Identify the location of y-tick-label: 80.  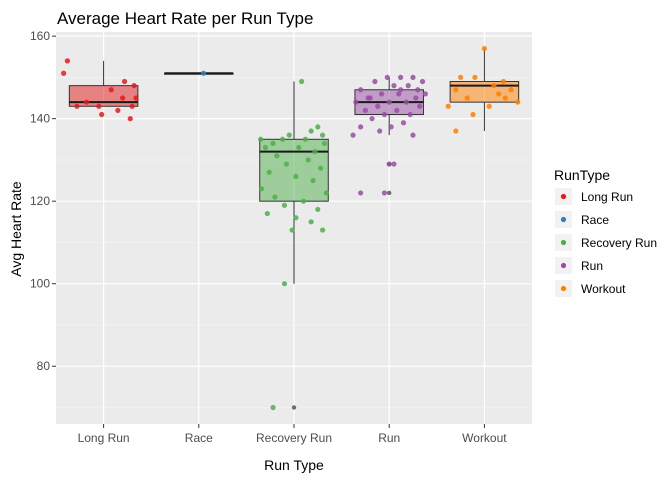
(44, 366).